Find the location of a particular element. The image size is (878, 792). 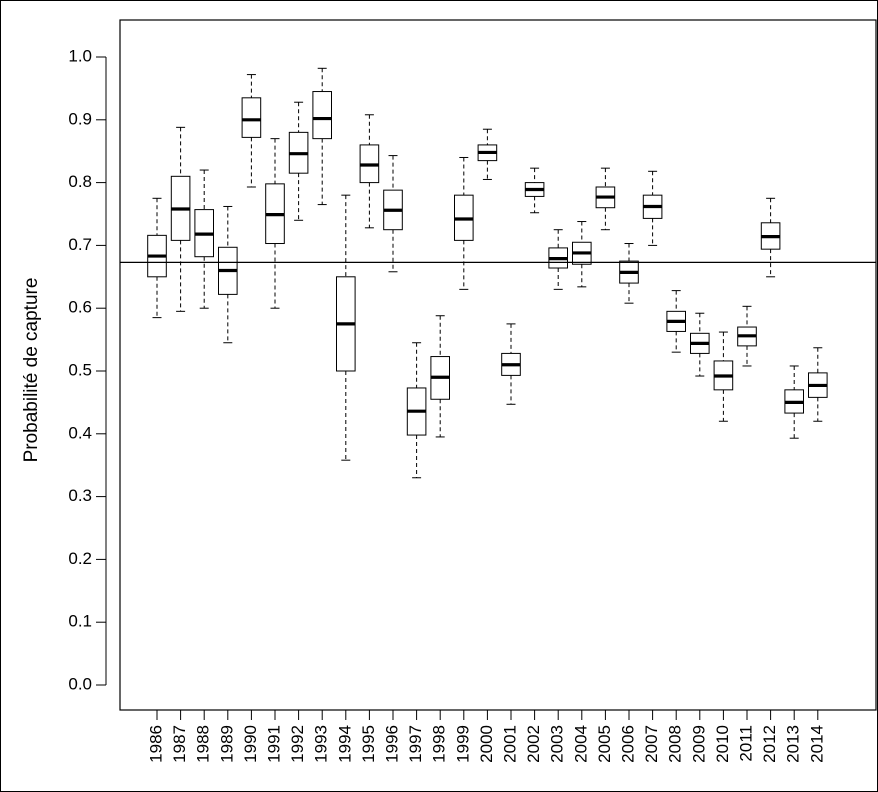

box-2009 is located at coordinates (700, 344).